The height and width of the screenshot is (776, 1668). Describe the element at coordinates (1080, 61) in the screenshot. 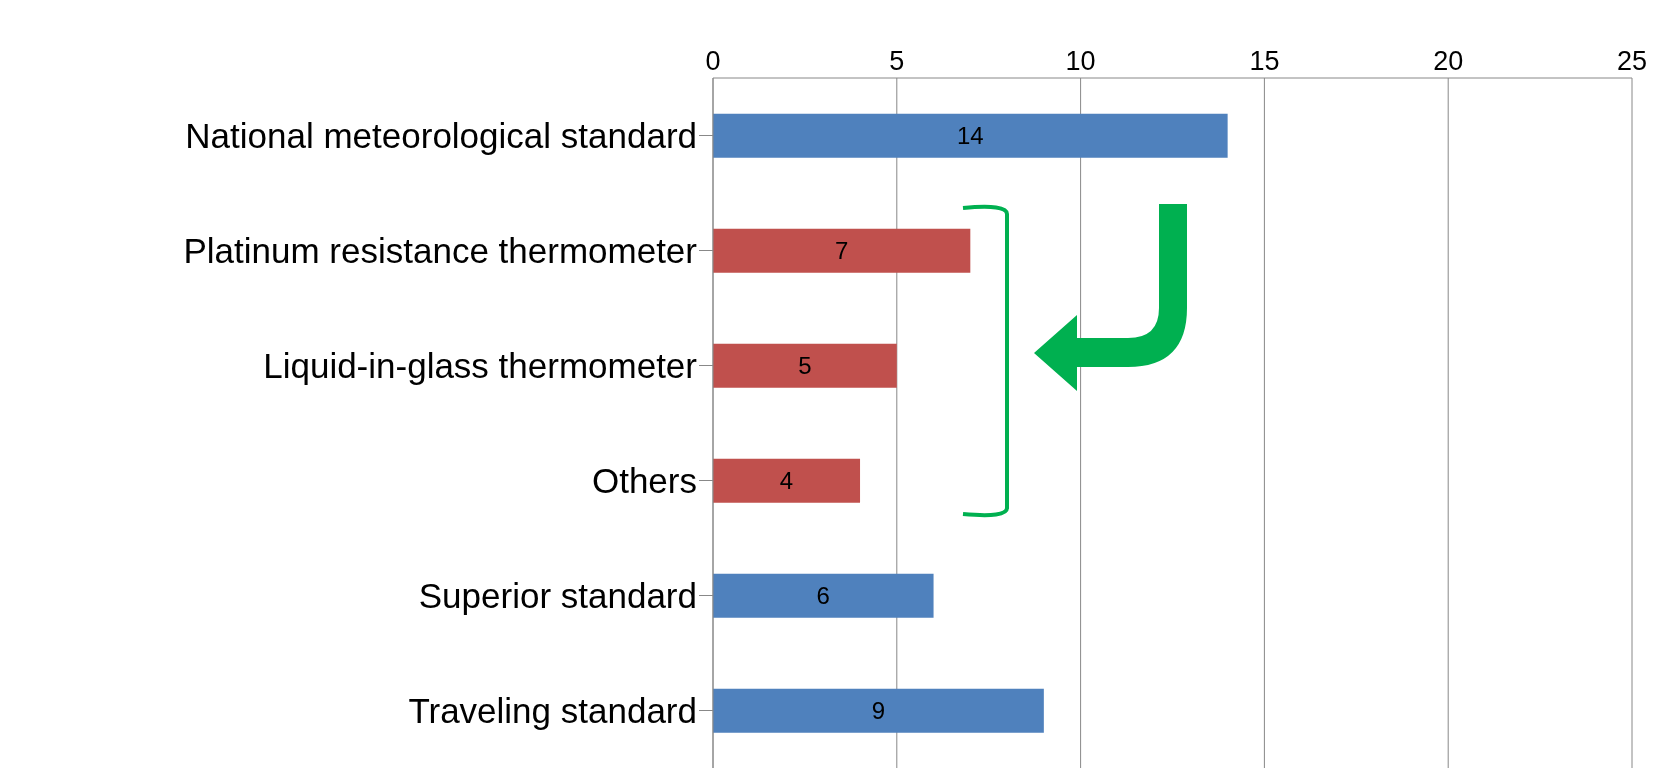

I see `x-tick-label: 10` at that location.